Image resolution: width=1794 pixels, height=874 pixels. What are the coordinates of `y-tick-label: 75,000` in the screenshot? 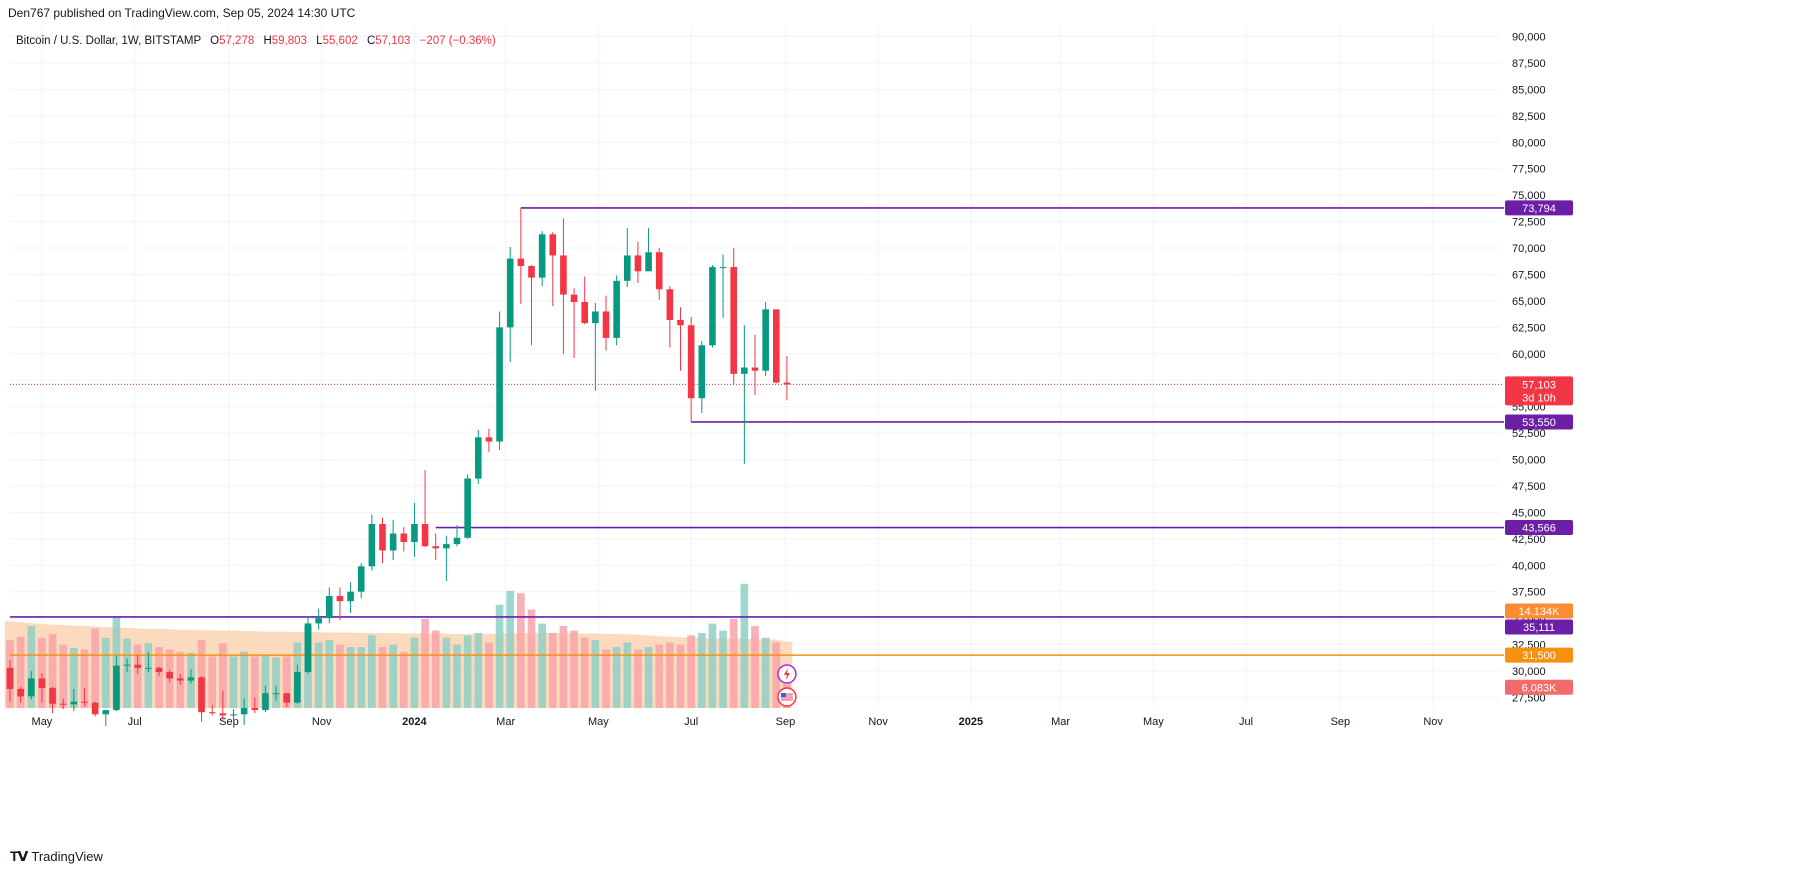 It's located at (1529, 196).